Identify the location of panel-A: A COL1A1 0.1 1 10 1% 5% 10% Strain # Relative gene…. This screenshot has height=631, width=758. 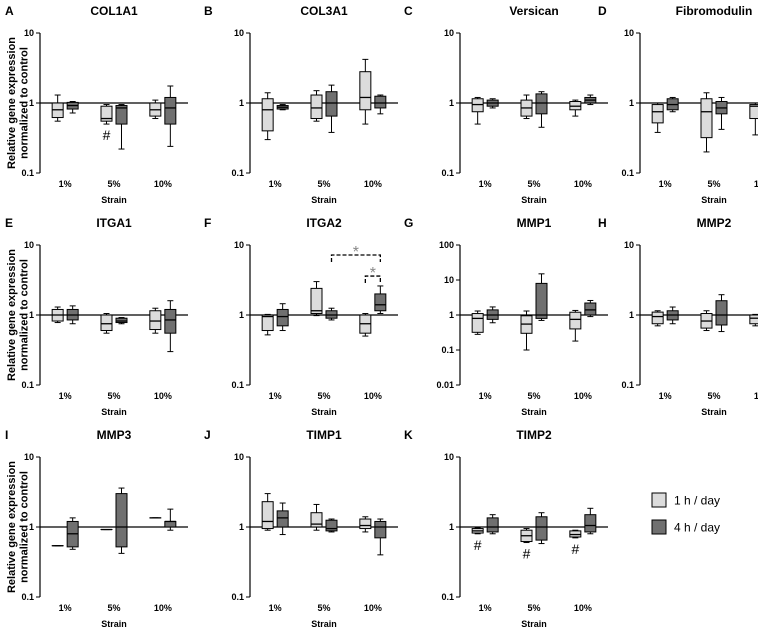
(96, 104).